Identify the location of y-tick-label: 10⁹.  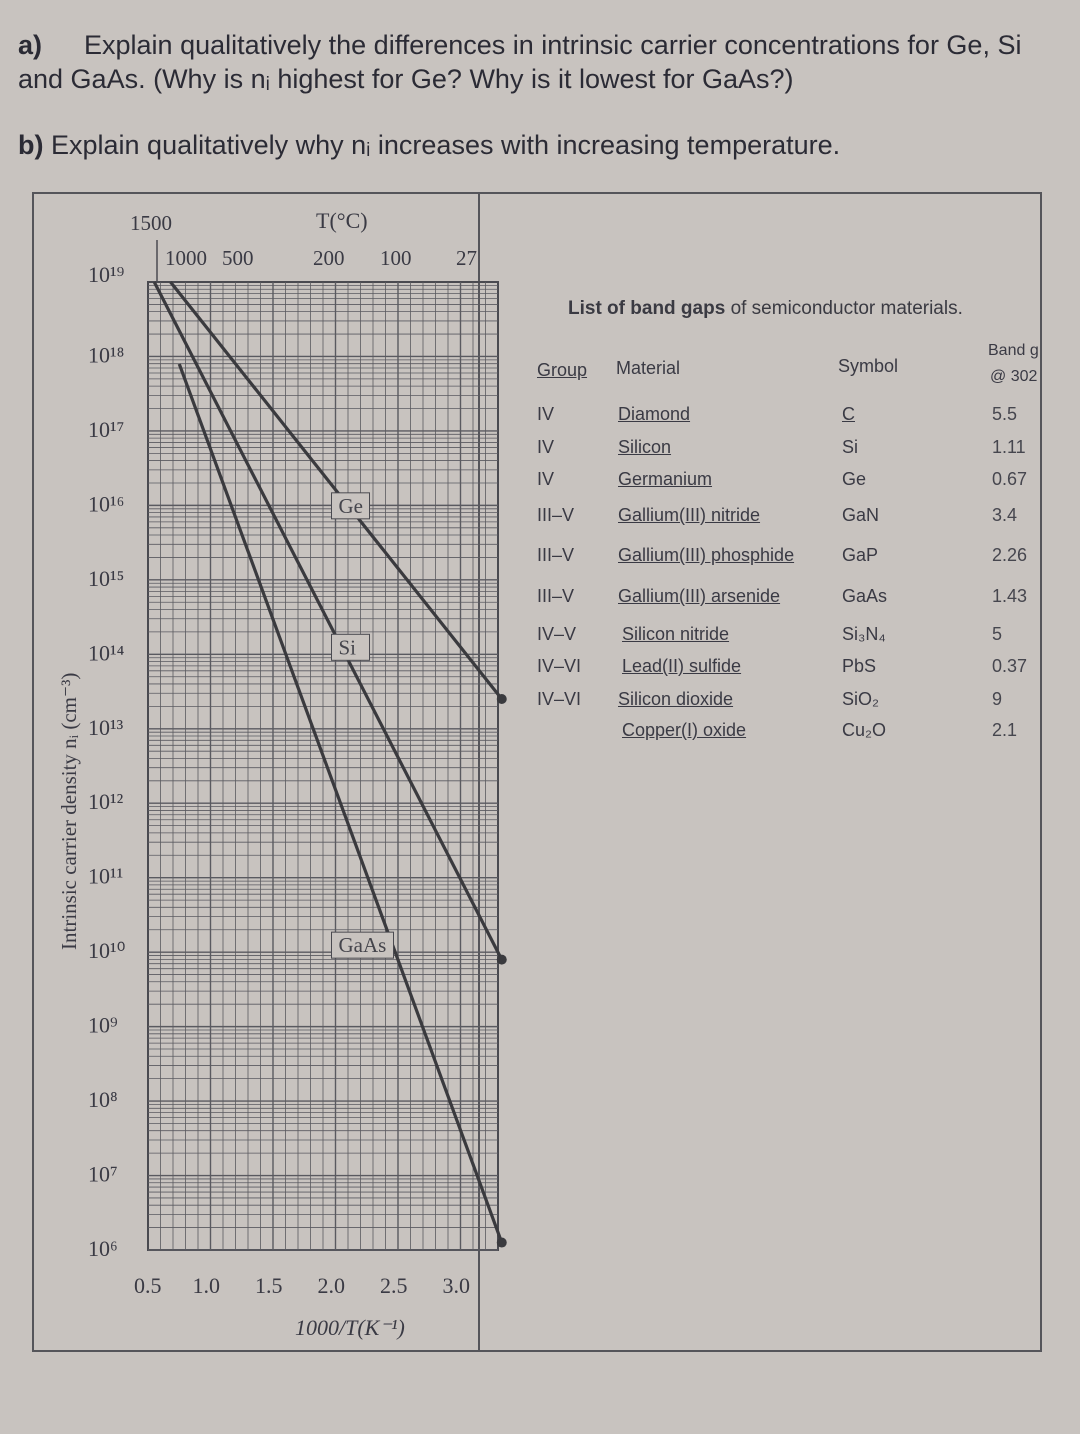
(103, 1025).